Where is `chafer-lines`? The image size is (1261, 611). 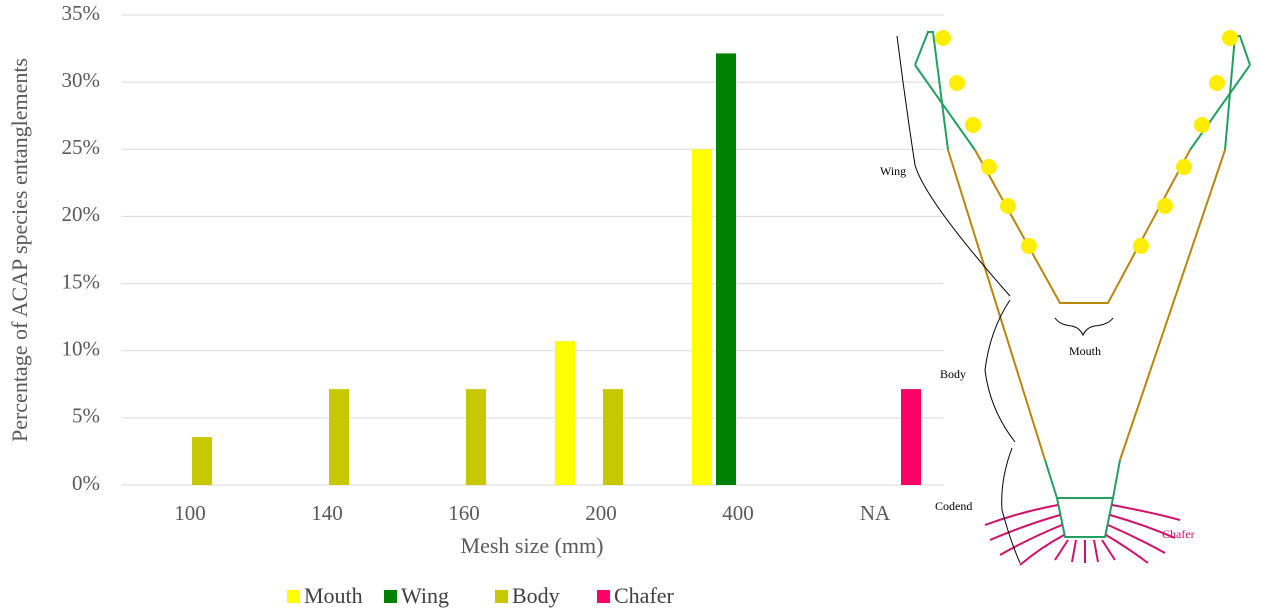
chafer-lines is located at coordinates (1082, 535).